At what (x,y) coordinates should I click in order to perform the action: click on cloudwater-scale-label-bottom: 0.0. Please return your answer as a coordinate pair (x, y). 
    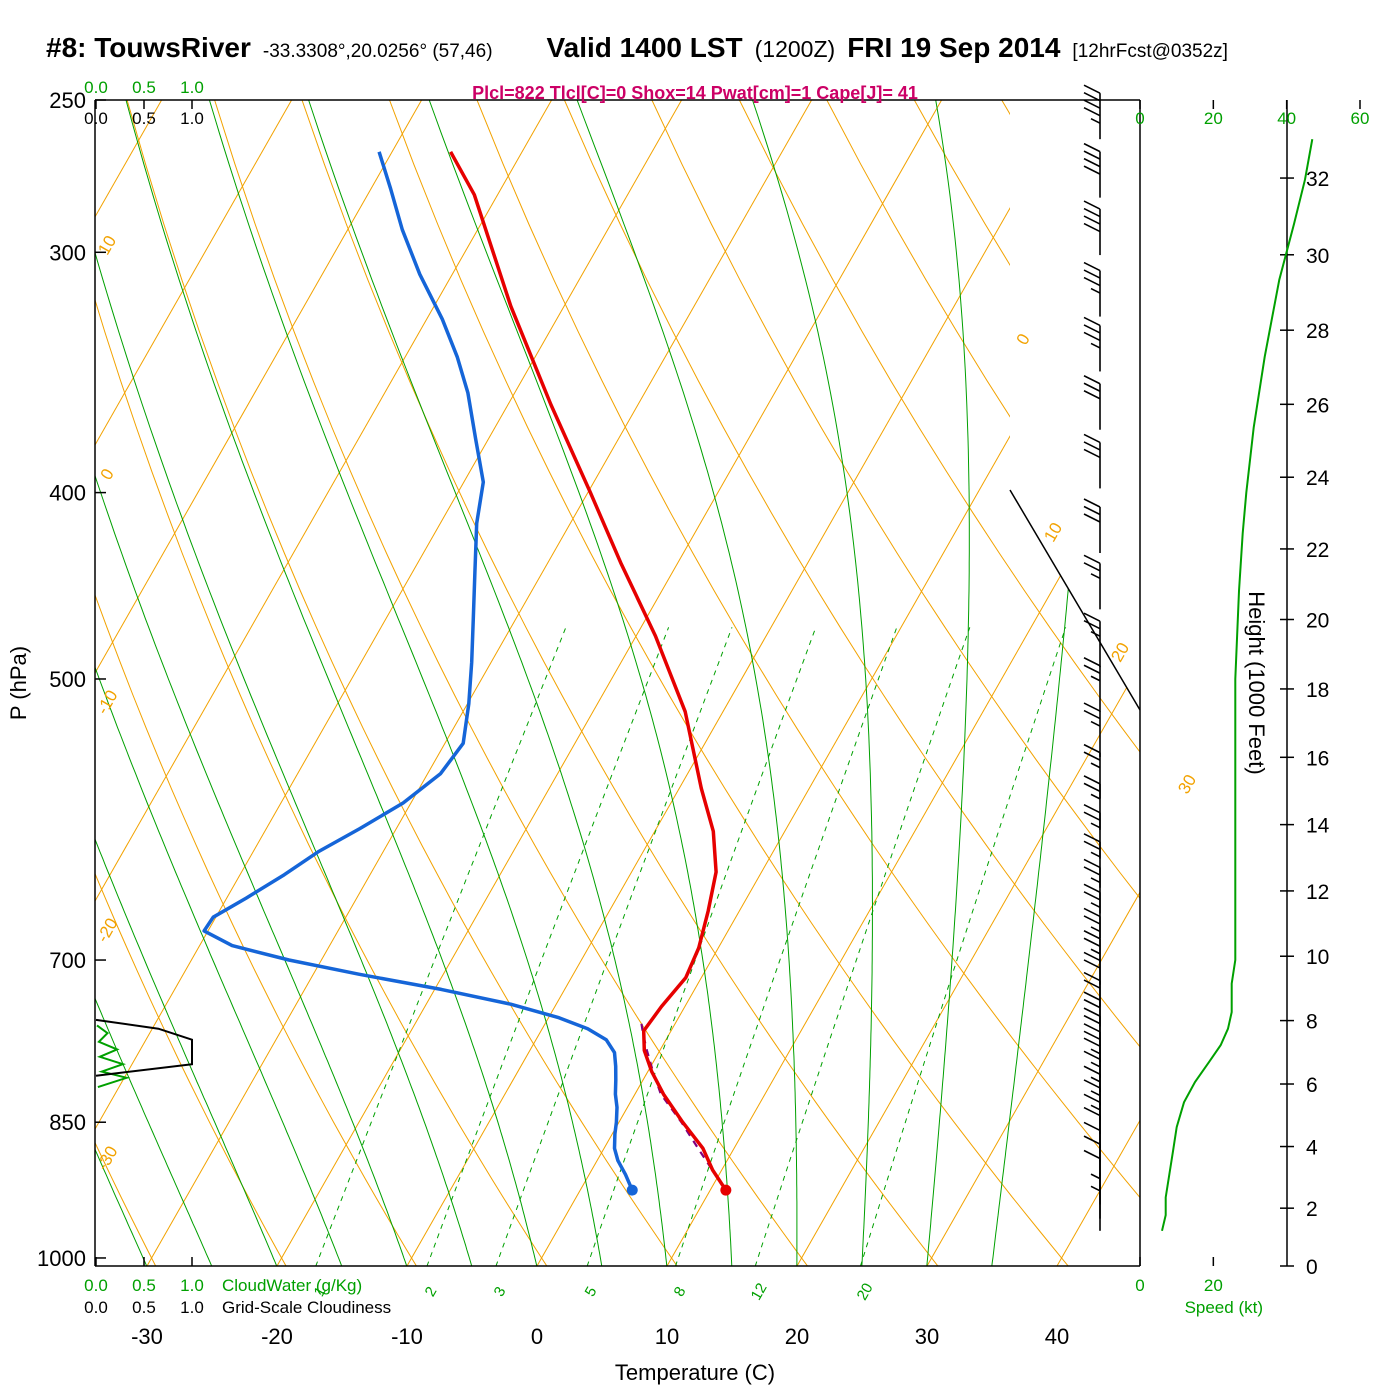
    Looking at the image, I should click on (96, 1285).